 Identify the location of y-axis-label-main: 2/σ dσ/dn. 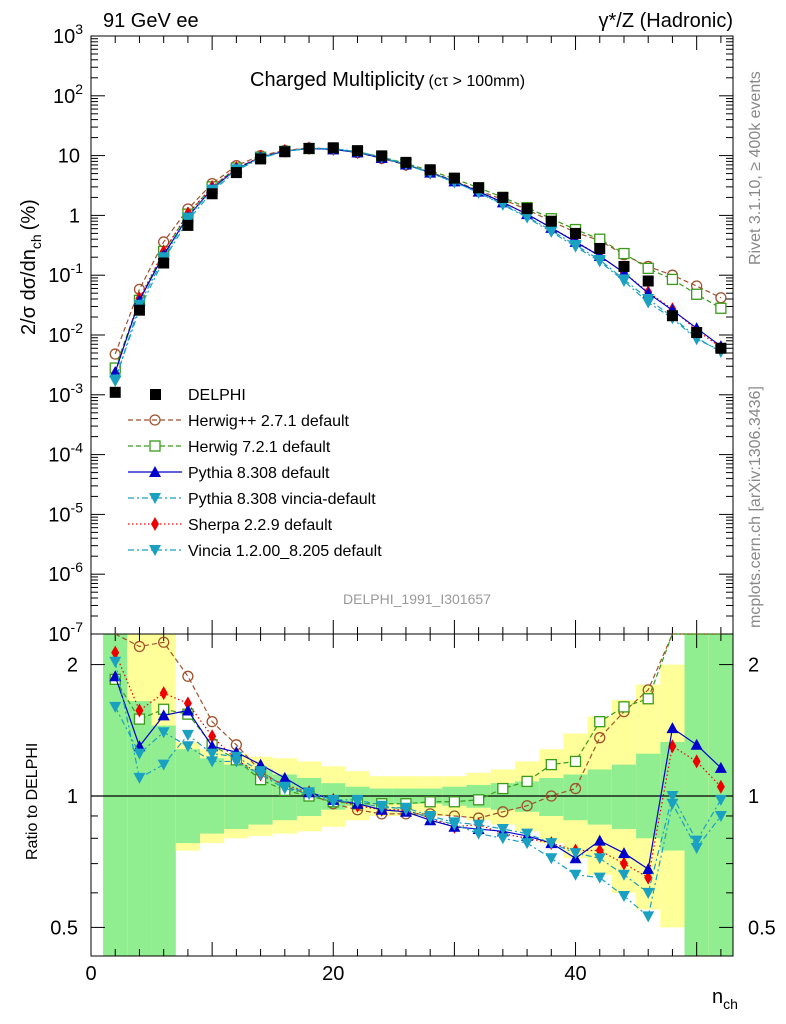
(29, 292).